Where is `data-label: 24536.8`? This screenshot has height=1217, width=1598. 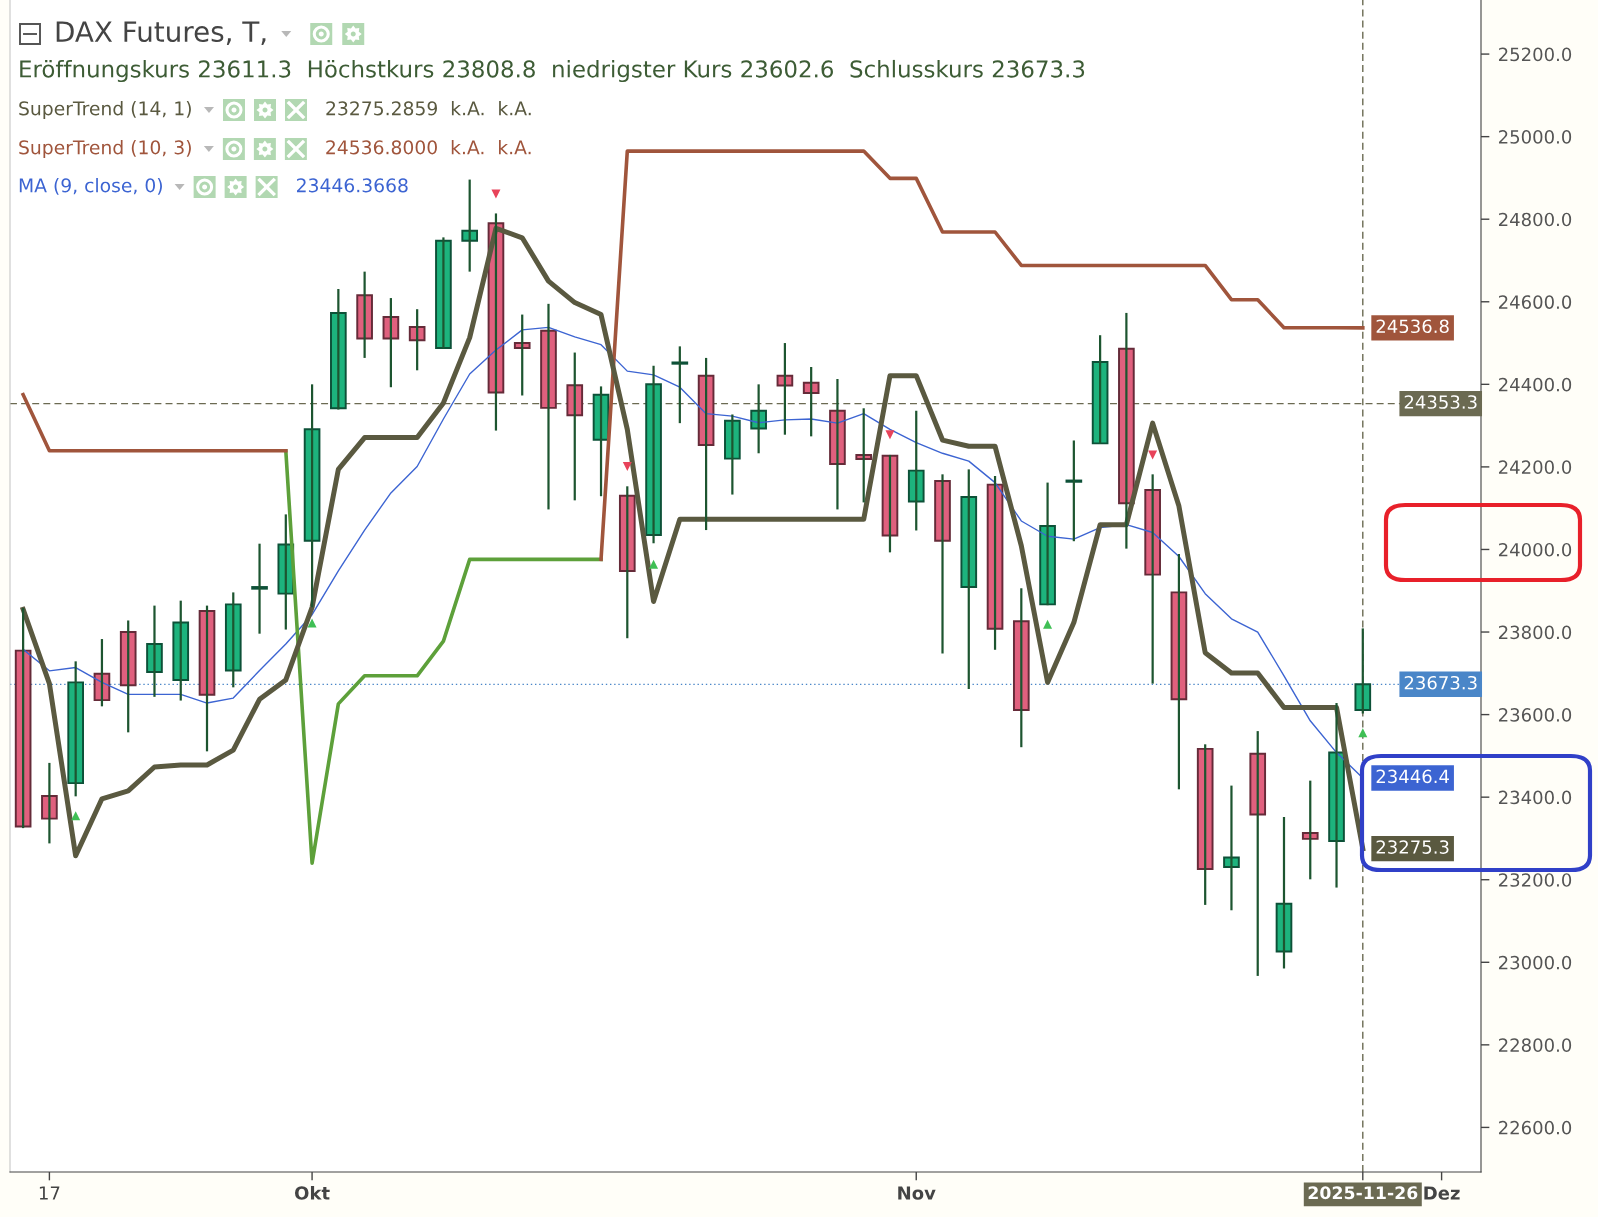
data-label: 24536.8 is located at coordinates (1412, 326).